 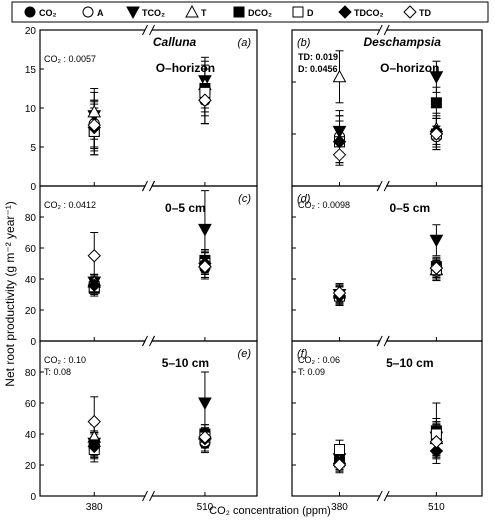 What do you see at coordinates (319, 360) in the screenshot?
I see `stat-annotation: CO₂ : 0.06` at bounding box center [319, 360].